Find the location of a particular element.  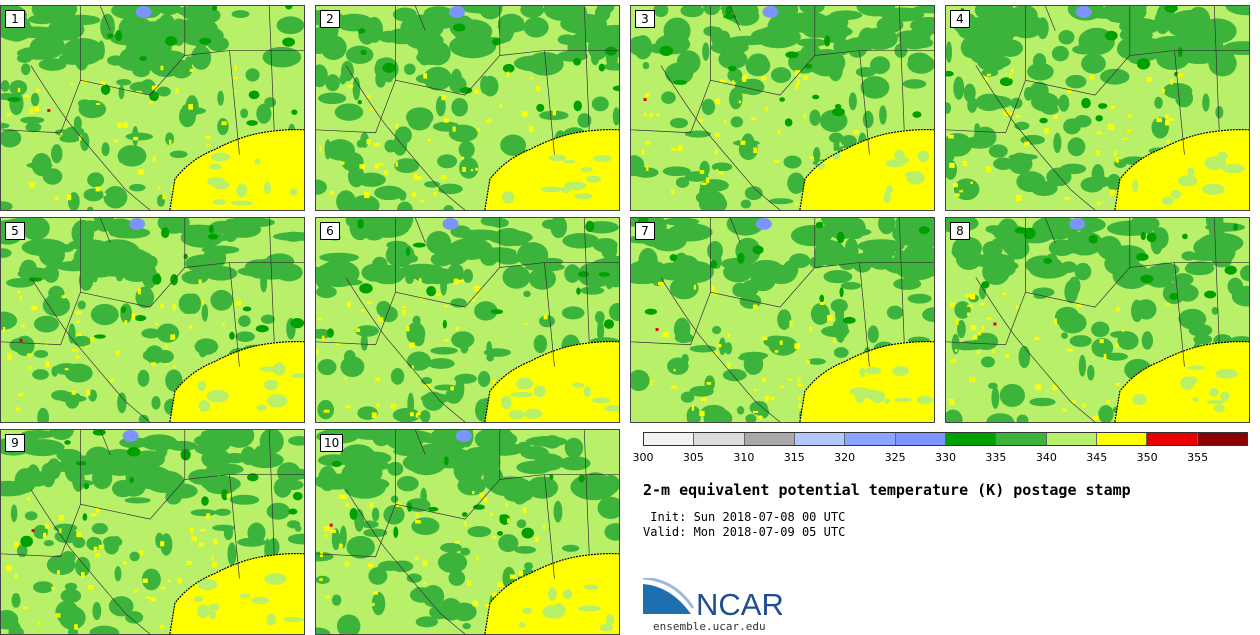

stamp-panel-5: 5 is located at coordinates (152, 320).